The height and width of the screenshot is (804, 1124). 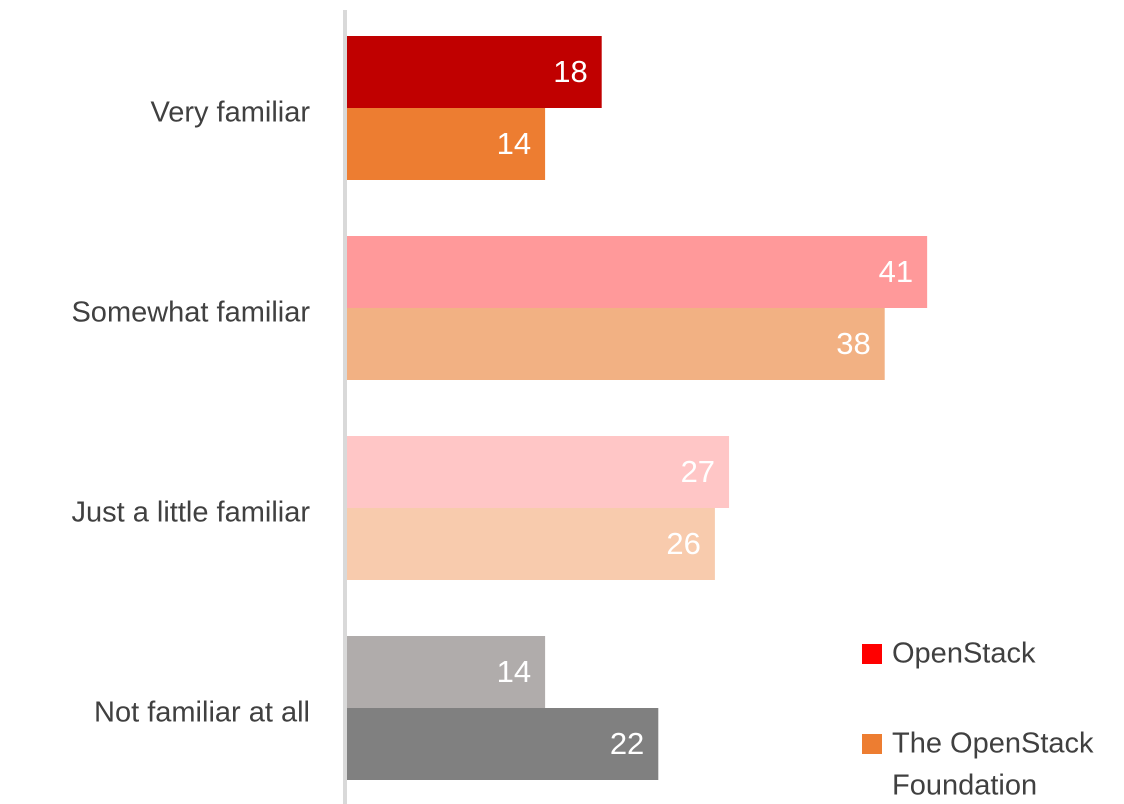 I want to click on bar-value-label: 18, so click(x=570, y=71).